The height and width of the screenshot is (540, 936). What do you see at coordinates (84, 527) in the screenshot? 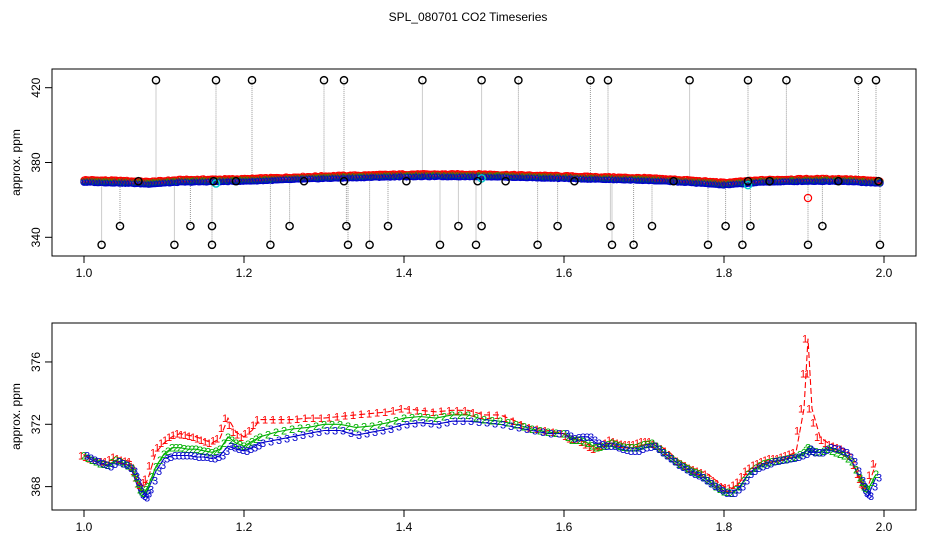
I see `plot2-xtick-label: 1.0` at bounding box center [84, 527].